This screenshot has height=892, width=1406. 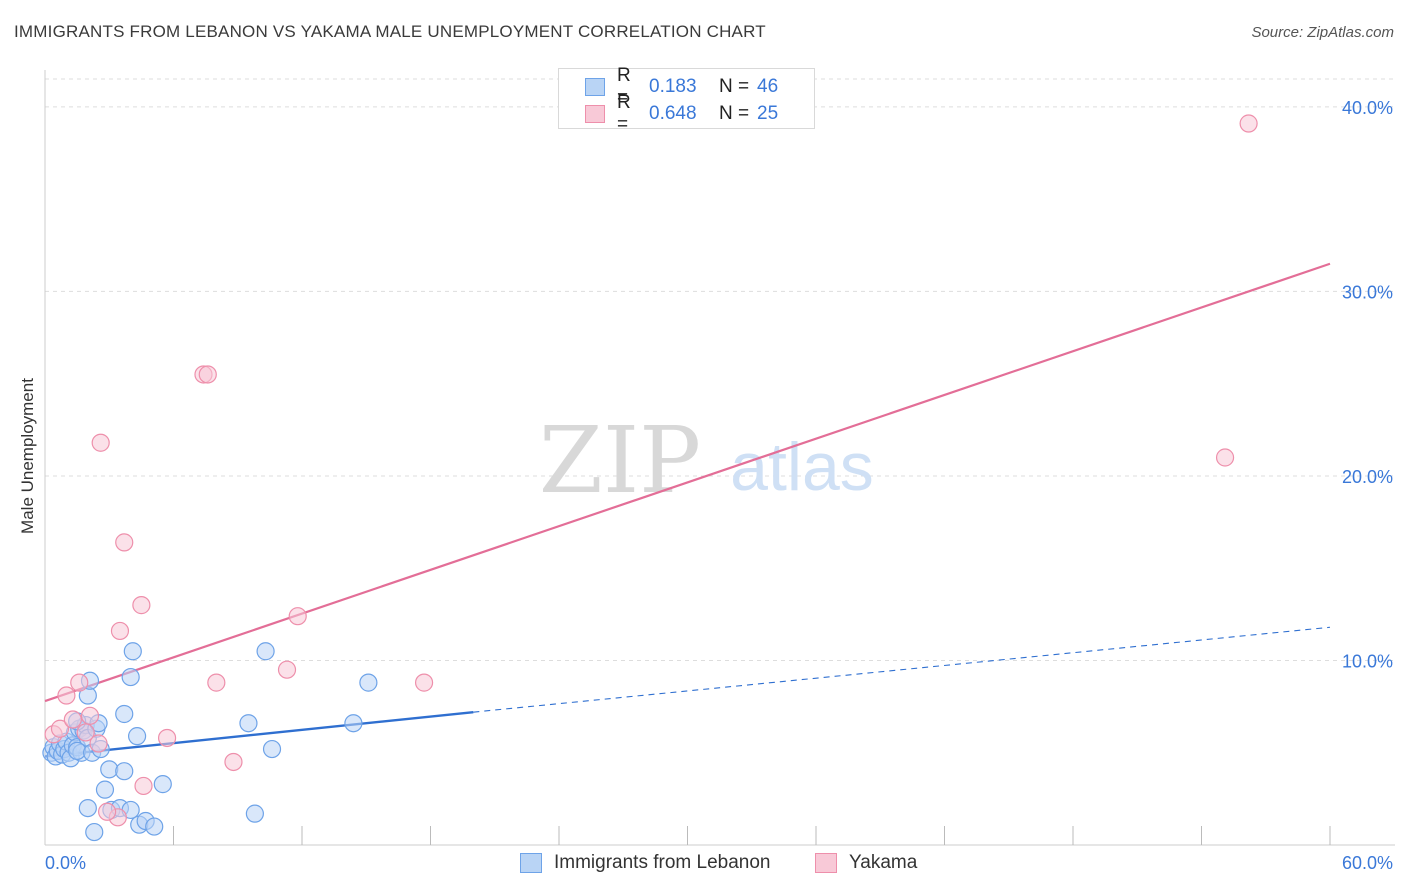 What do you see at coordinates (673, 113) in the screenshot?
I see `r-value: 0.648` at bounding box center [673, 113].